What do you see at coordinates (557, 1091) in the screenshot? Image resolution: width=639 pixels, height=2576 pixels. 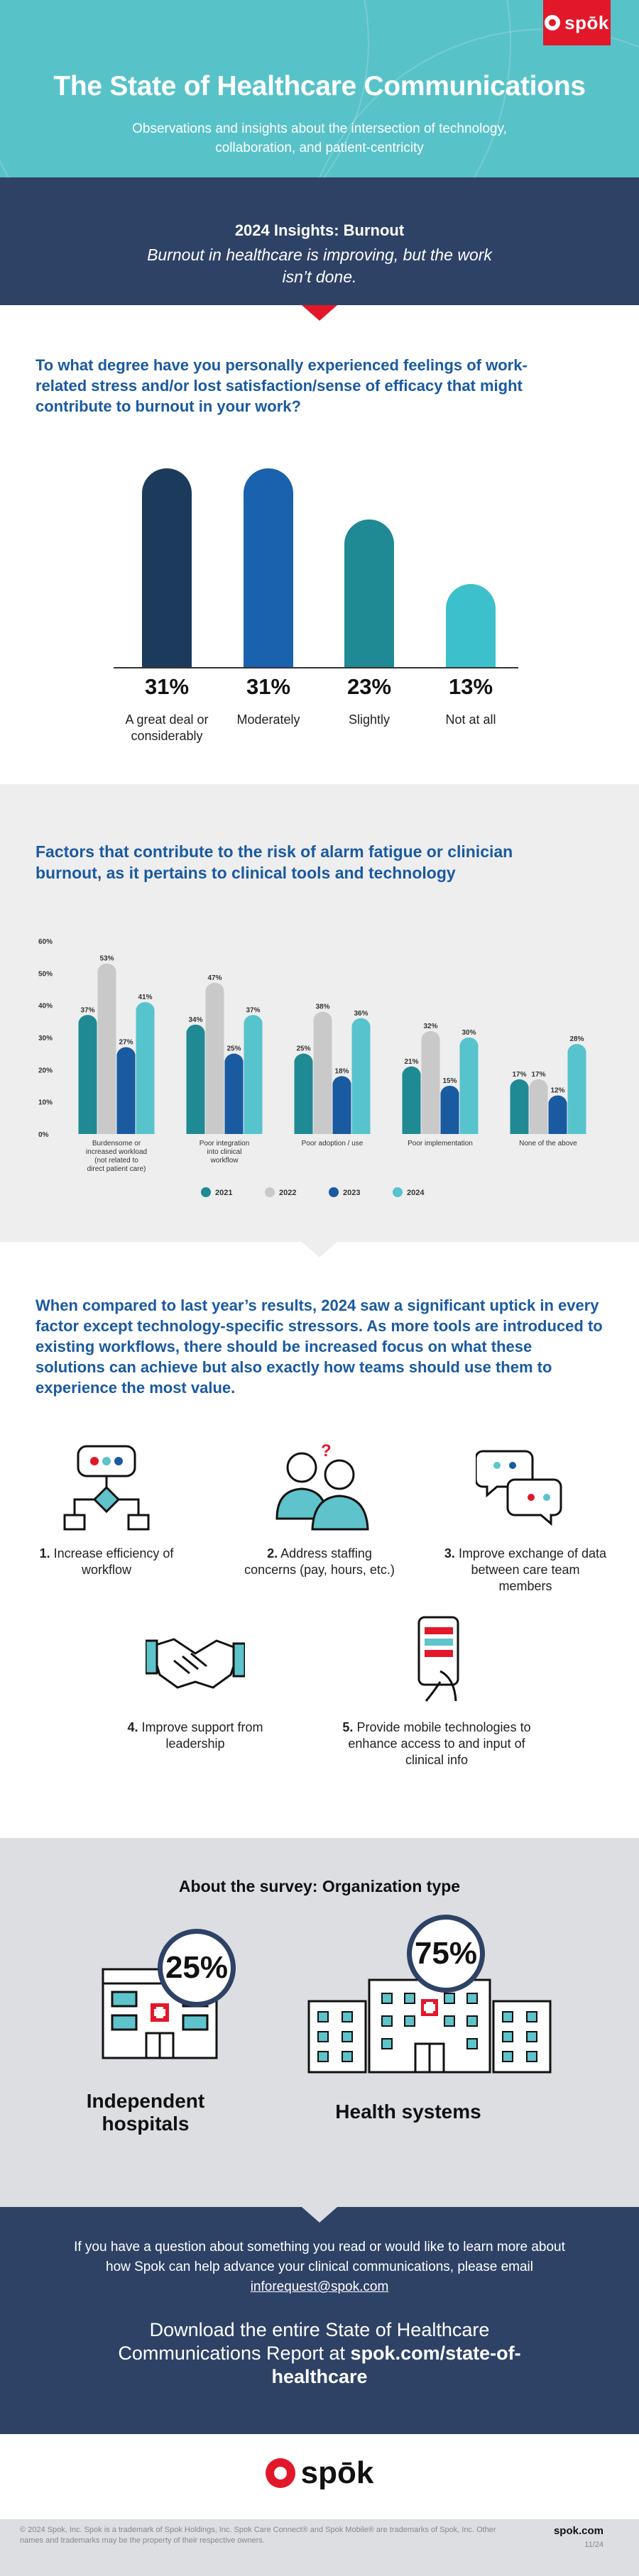 I see `bar-value-label: 12%` at bounding box center [557, 1091].